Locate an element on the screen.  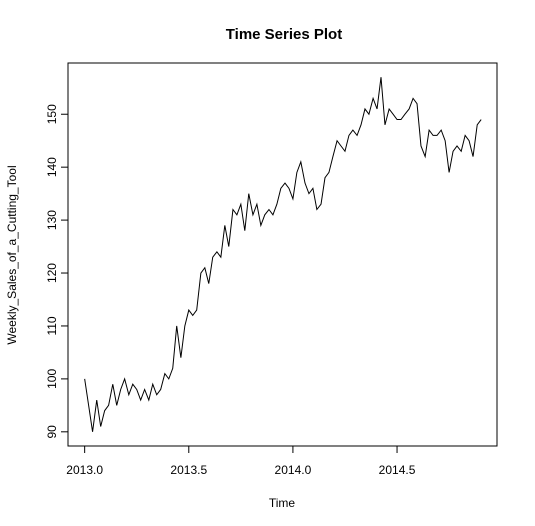
y-axis-label: Weekly_Sales_of_a_Cutting_Tool is located at coordinates (12, 254).